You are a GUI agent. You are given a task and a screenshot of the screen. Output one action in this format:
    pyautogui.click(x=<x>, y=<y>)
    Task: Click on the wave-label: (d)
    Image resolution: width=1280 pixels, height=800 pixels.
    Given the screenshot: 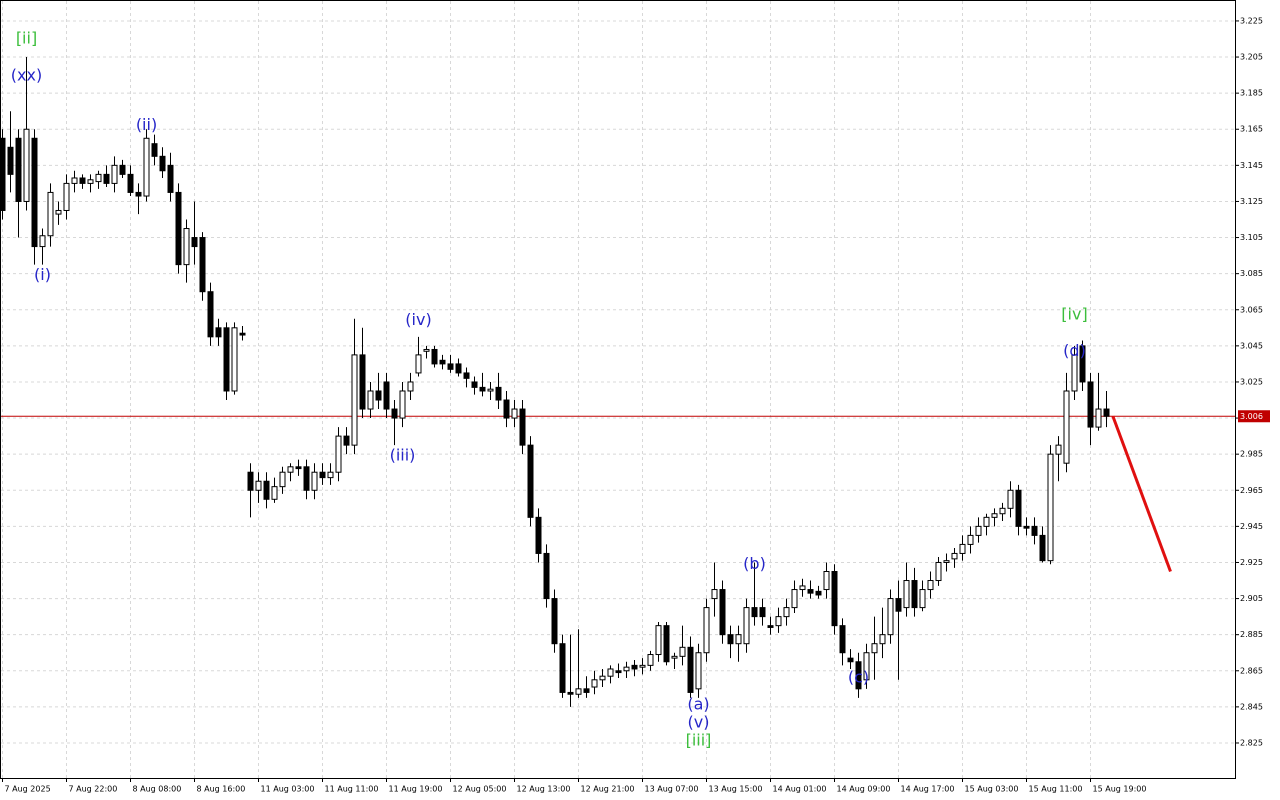 What is the action you would take?
    pyautogui.click(x=1074, y=350)
    